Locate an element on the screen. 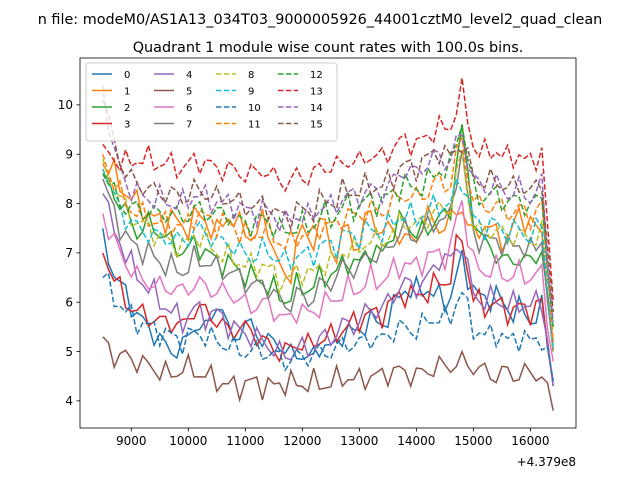 The height and width of the screenshot is (480, 640). x-tick-label: 13000 is located at coordinates (359, 441).